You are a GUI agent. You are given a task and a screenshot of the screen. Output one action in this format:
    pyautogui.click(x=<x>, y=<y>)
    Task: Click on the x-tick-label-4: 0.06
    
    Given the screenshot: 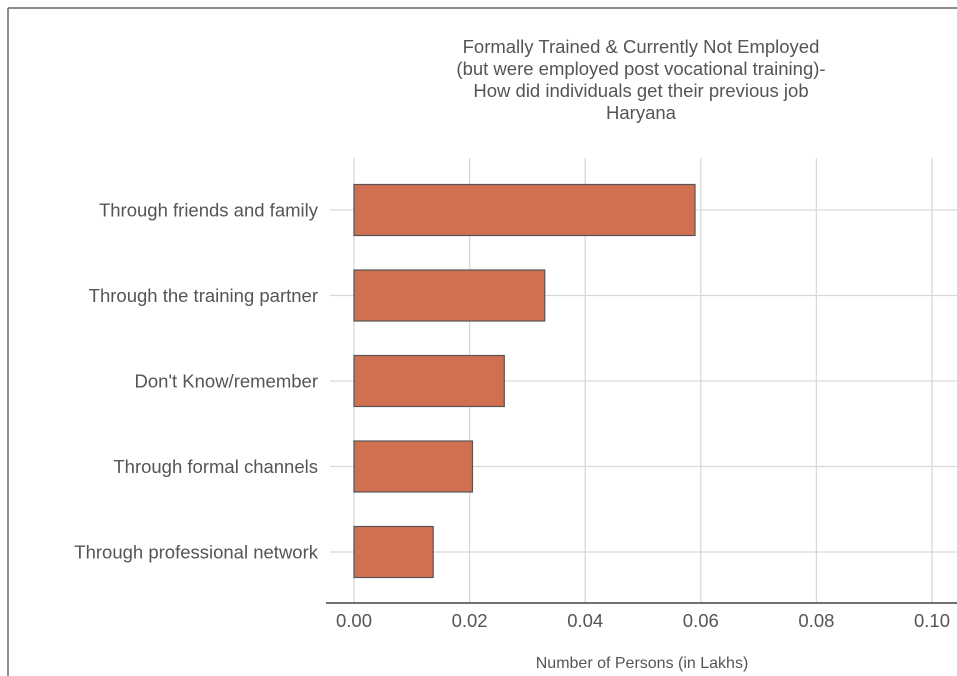 What is the action you would take?
    pyautogui.click(x=701, y=620)
    